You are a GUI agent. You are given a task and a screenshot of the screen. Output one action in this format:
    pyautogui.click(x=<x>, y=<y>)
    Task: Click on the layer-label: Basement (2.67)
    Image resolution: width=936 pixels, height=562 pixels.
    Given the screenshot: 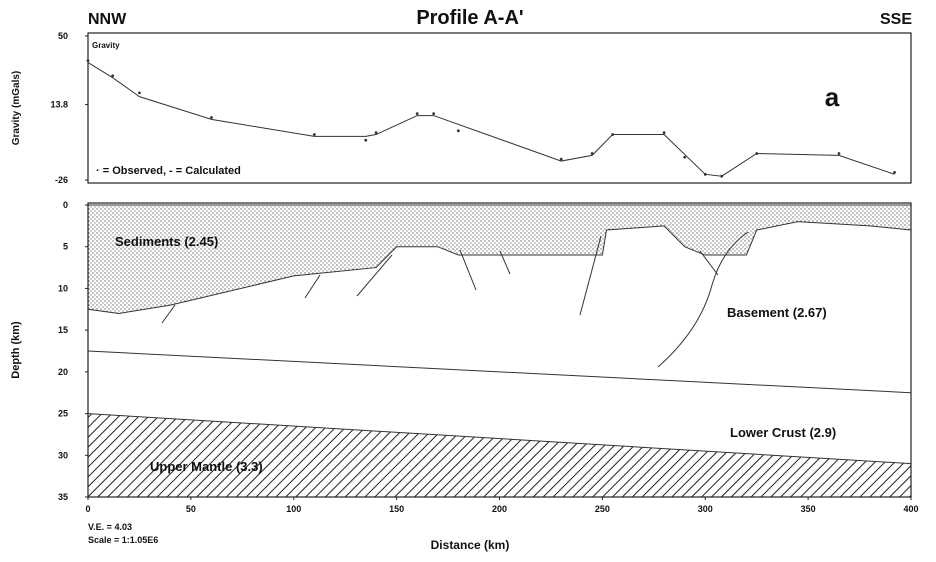 What is the action you would take?
    pyautogui.click(x=777, y=312)
    